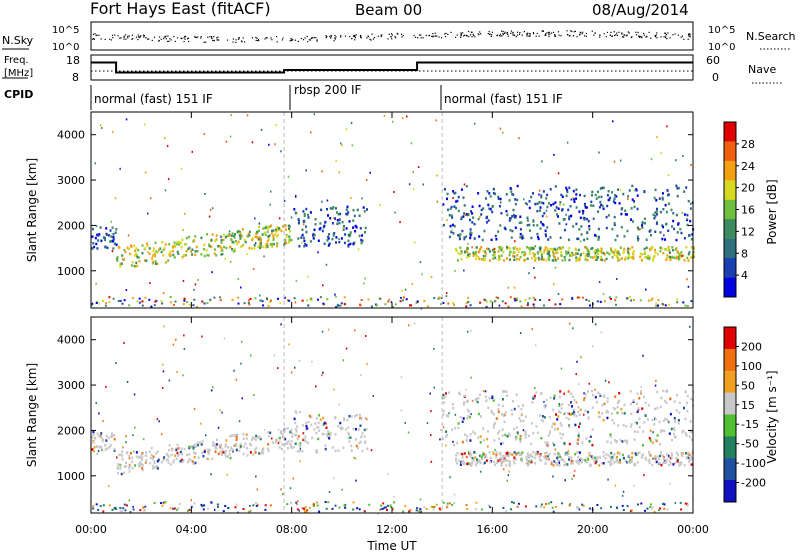 Image resolution: width=800 pixels, height=554 pixels. Describe the element at coordinates (71, 476) in the screenshot. I see `y-tick-label: 1000` at that location.